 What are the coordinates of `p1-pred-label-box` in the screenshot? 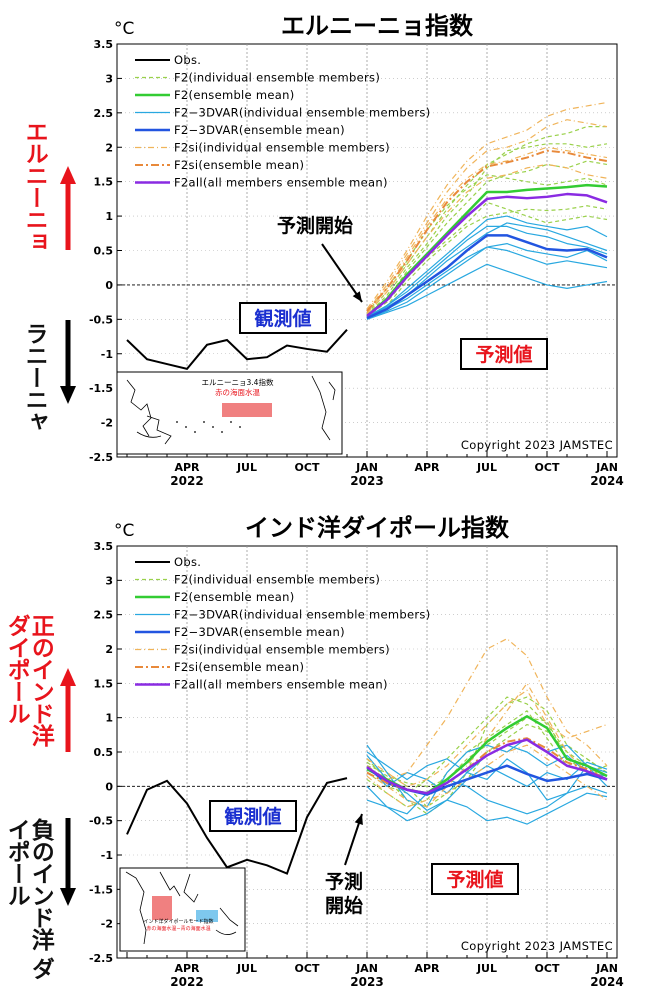 It's located at (504, 354).